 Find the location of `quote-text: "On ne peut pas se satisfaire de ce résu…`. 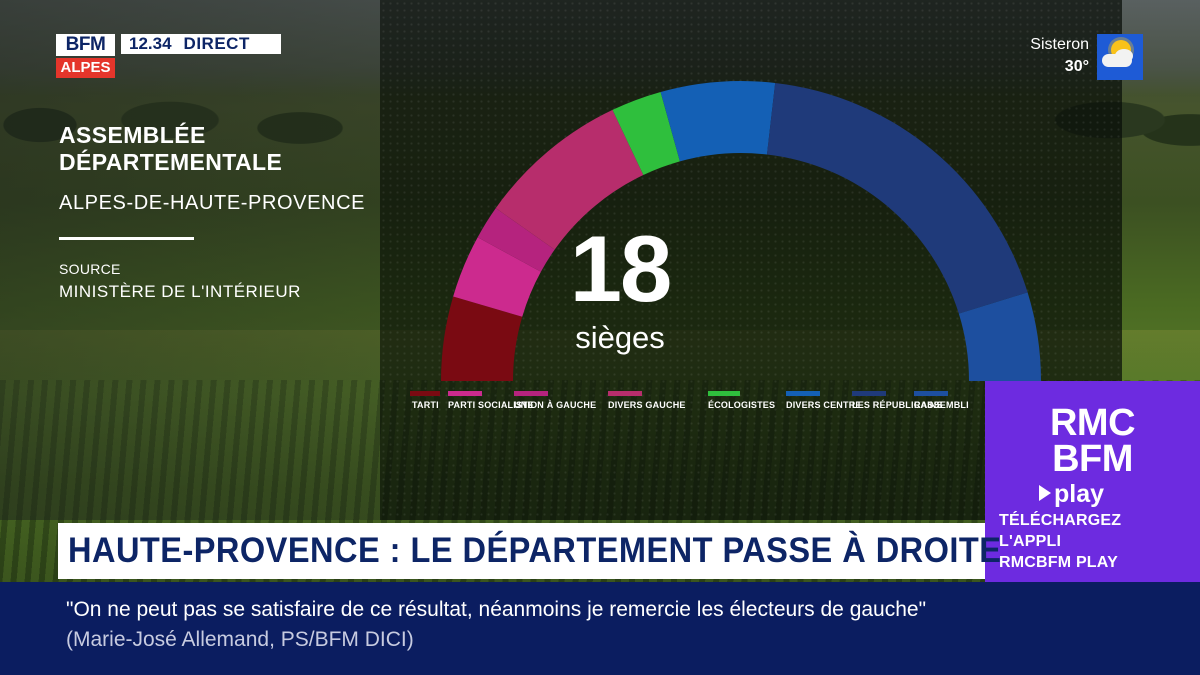

quote-text: "On ne peut pas se satisfaire de ce résu… is located at coordinates (496, 609).